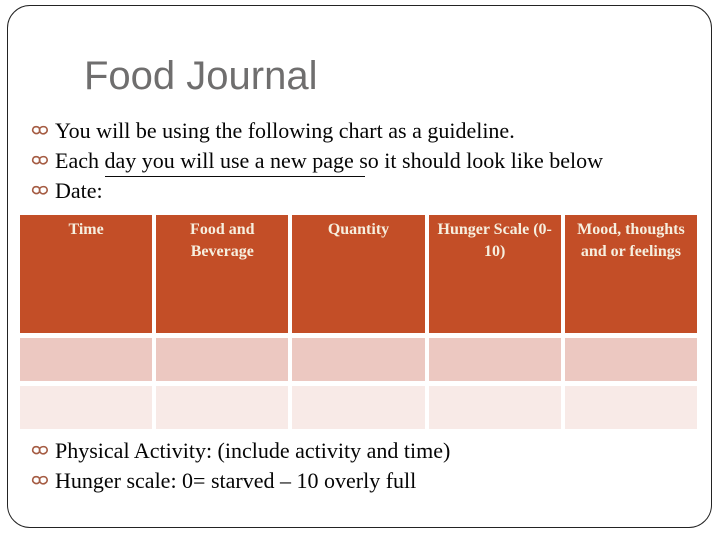  What do you see at coordinates (86, 274) in the screenshot?
I see `column-header-time: Time` at bounding box center [86, 274].